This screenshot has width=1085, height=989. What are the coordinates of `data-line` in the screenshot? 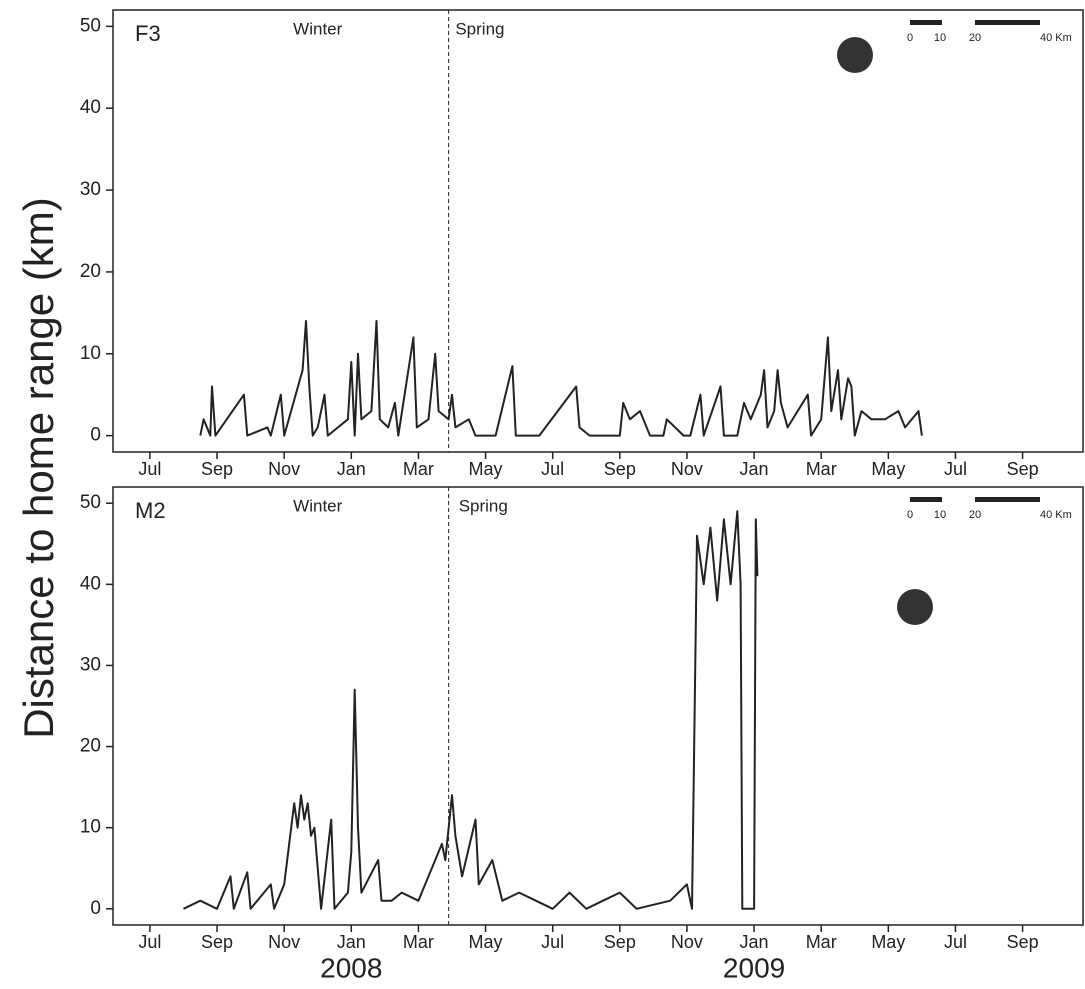 It's located at (561, 378).